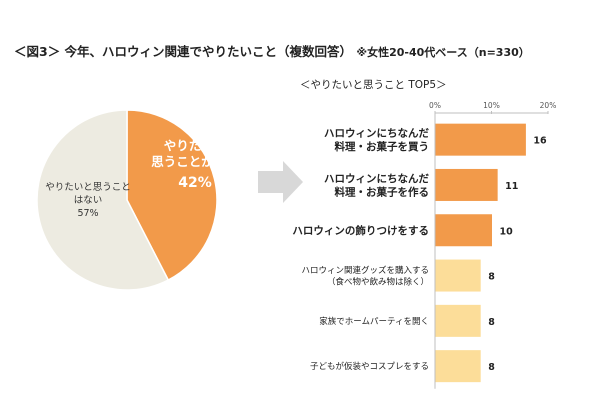  Describe the element at coordinates (183, 51) in the screenshot. I see `title-main: ＜図3＞ 今年、ハロウィン関連でやりたいこと（複数回答）` at that location.